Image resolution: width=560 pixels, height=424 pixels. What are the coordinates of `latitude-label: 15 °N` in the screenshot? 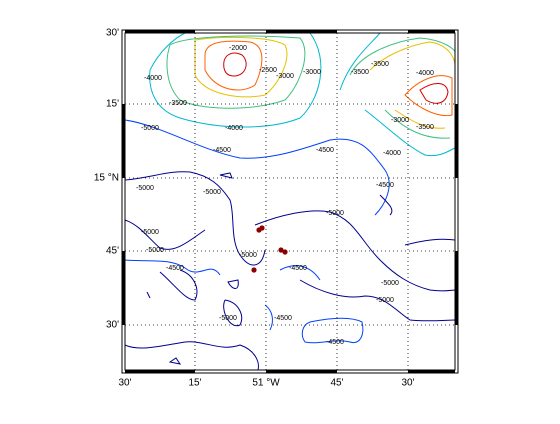 It's located at (106, 178).